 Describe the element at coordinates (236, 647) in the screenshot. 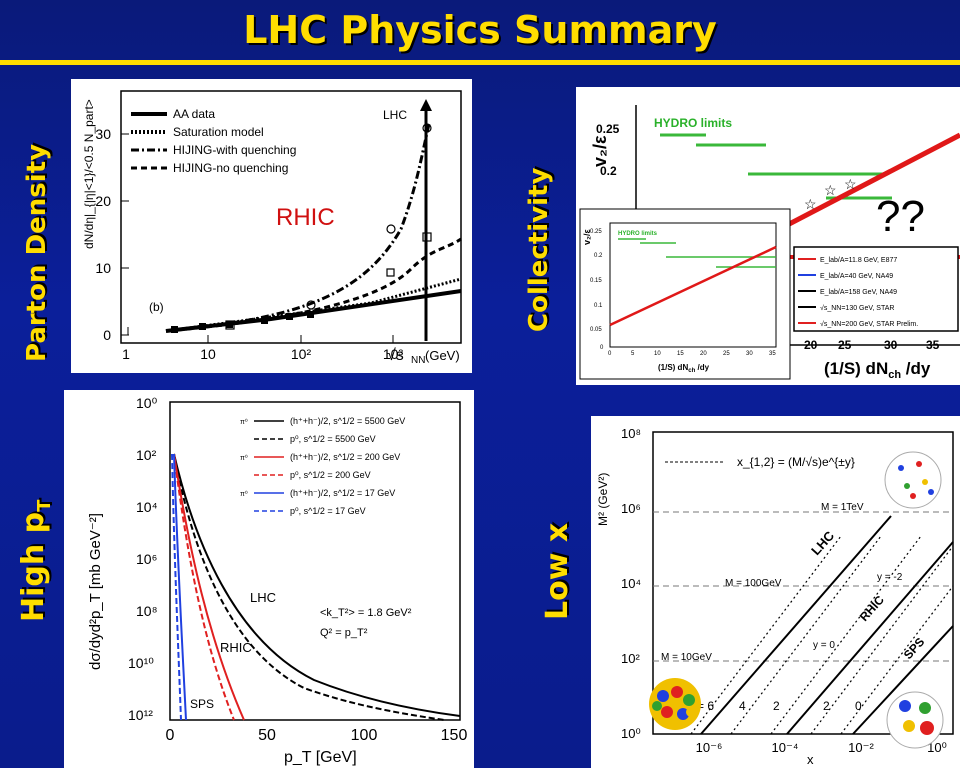

I see `bl-rhic: RHIC` at that location.